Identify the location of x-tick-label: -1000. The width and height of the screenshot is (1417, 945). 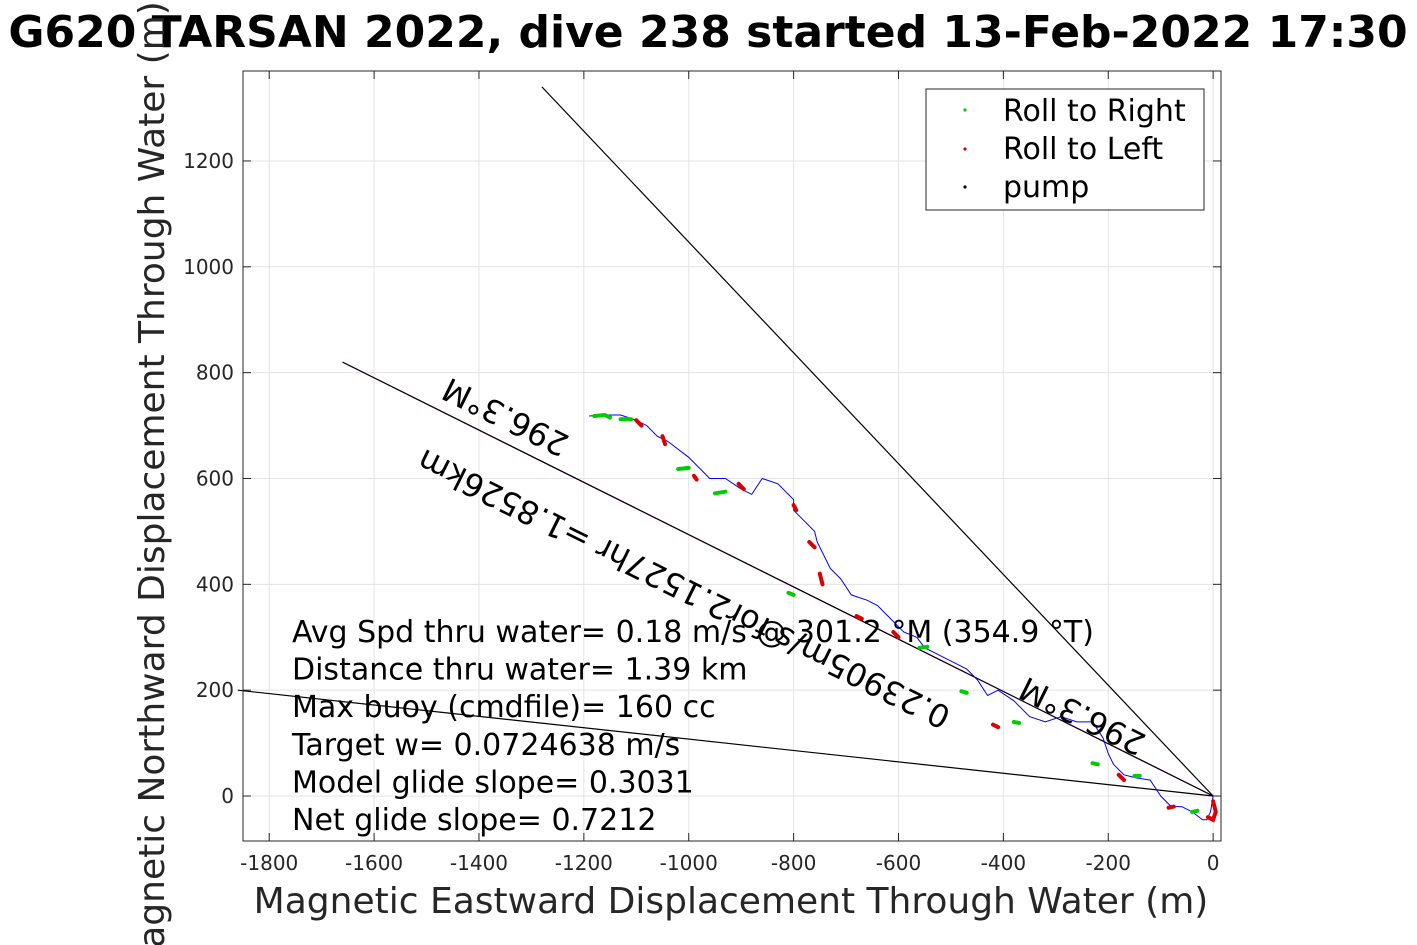
(689, 863).